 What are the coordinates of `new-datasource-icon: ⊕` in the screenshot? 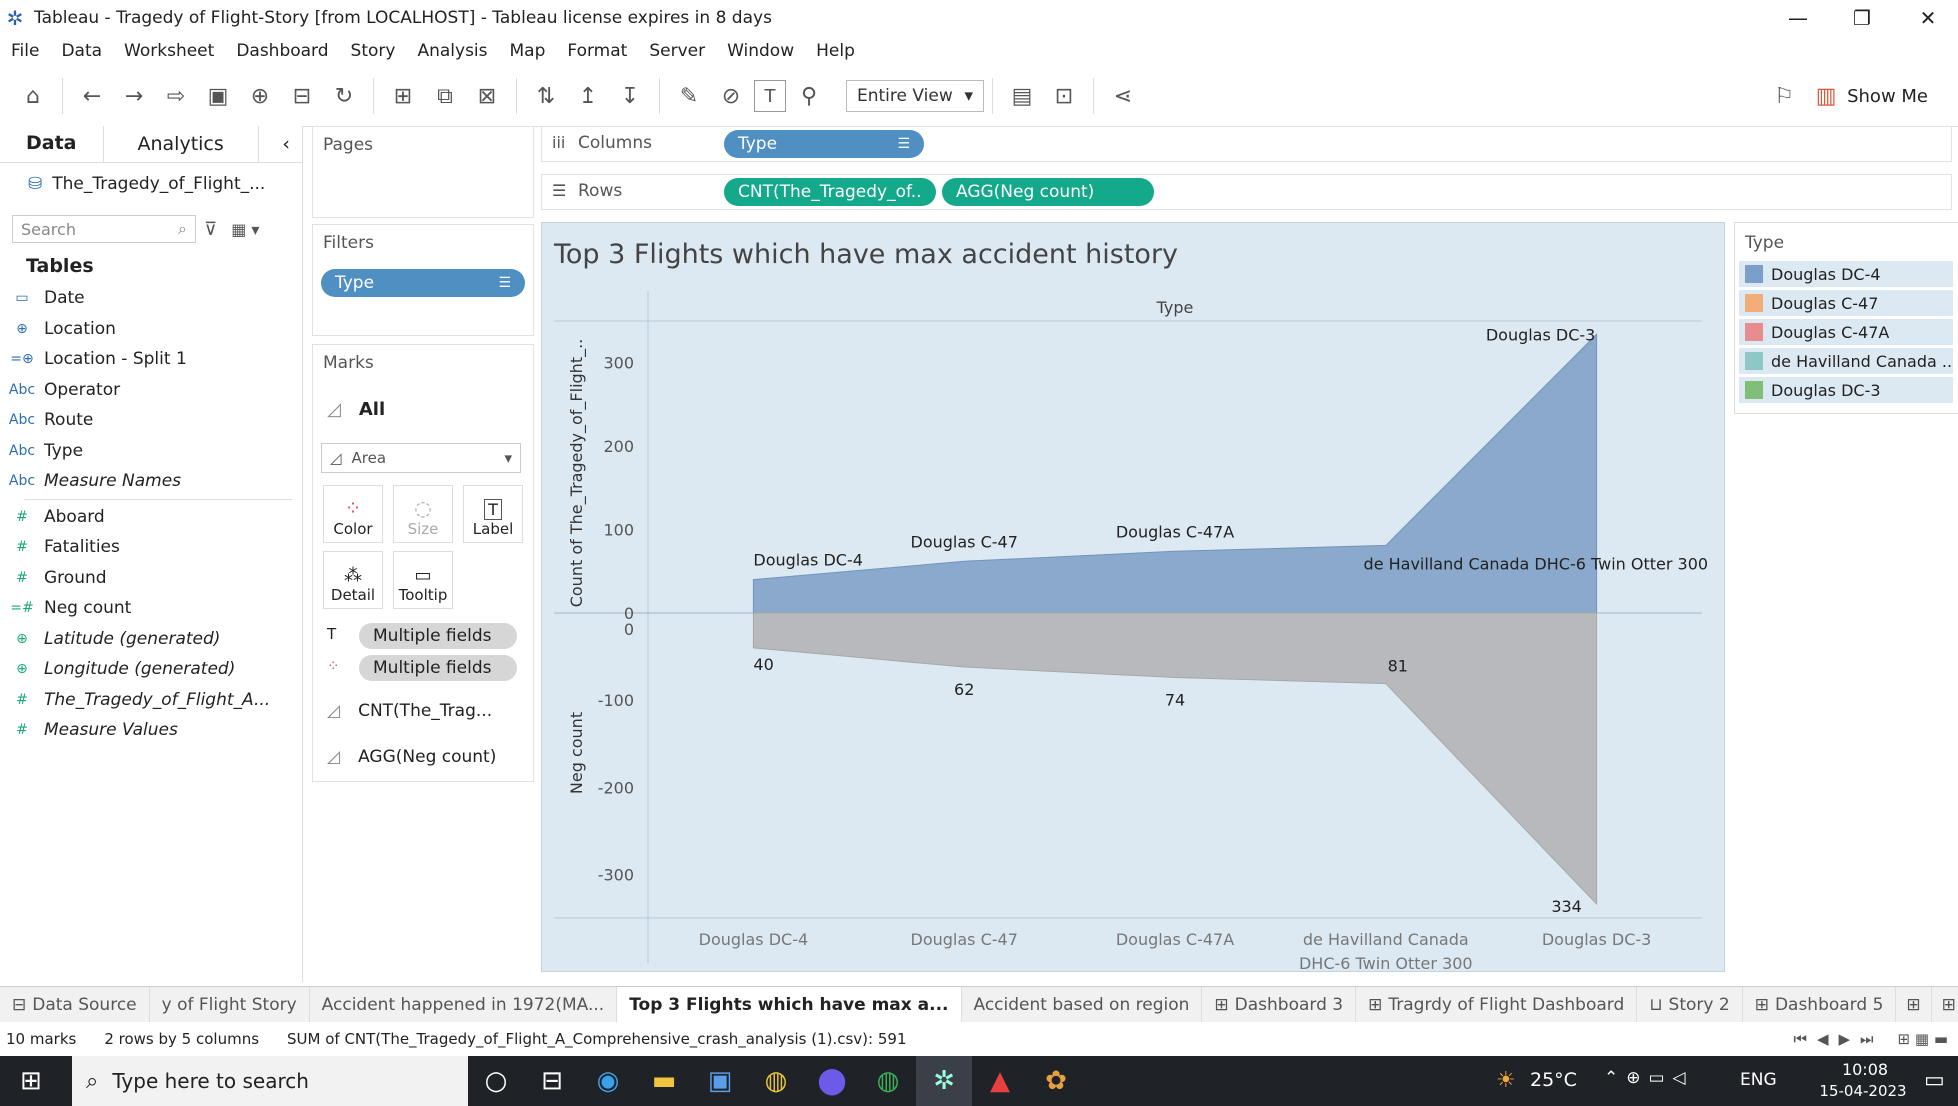 It's located at (260, 96).